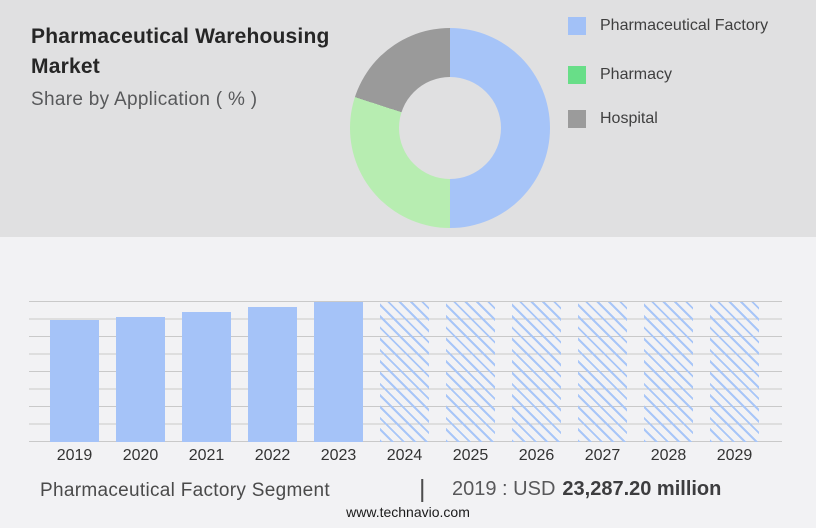 This screenshot has height=528, width=816. Describe the element at coordinates (185, 490) in the screenshot. I see `segment-label: Pharmaceutical Factory Segment` at that location.